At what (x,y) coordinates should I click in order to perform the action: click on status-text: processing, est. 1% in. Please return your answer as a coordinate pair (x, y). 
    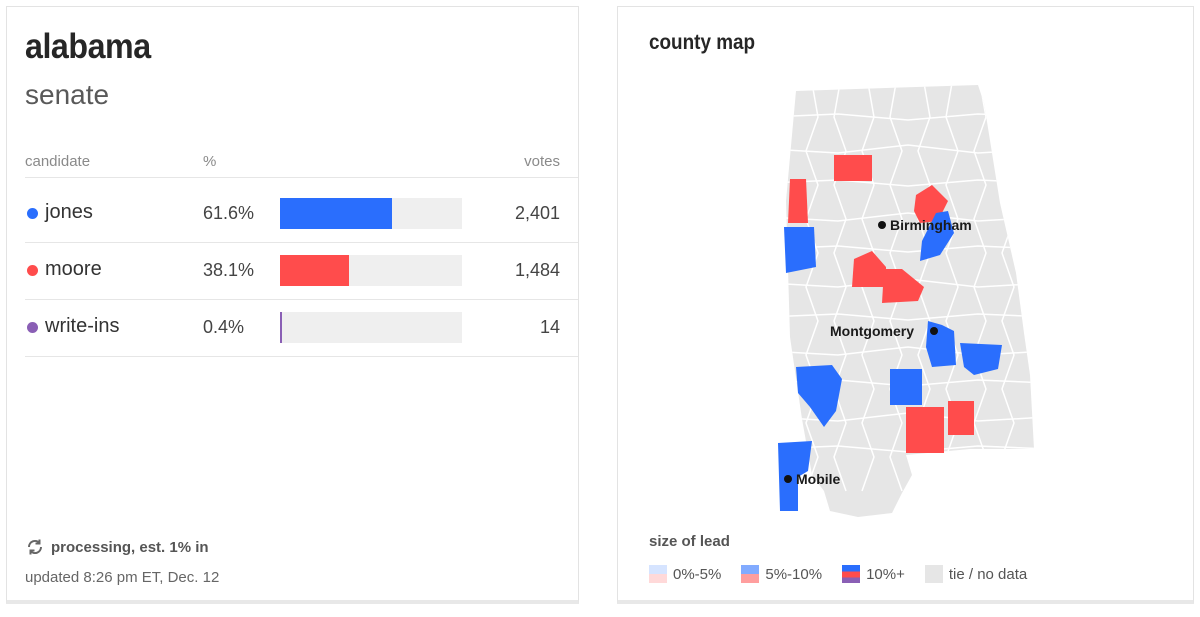
    Looking at the image, I should click on (130, 547).